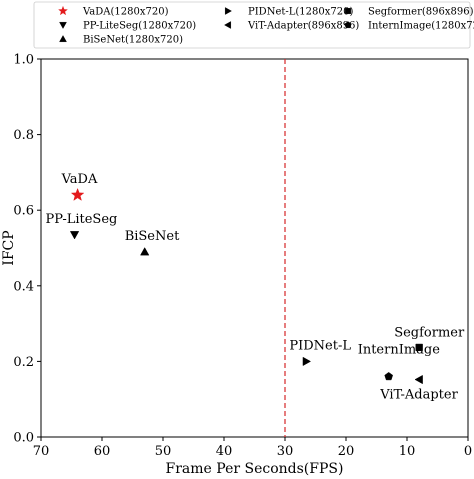 This screenshot has width=474, height=479. Describe the element at coordinates (102, 451) in the screenshot. I see `x-tick-label: 60` at that location.